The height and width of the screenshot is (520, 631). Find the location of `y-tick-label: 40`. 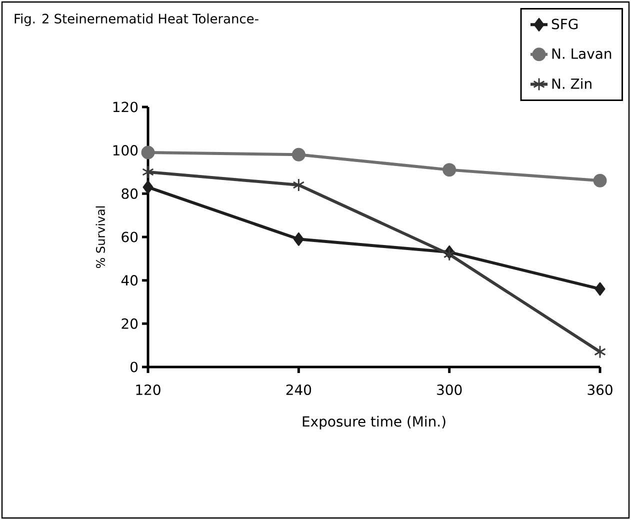

y-tick-label: 40 is located at coordinates (129, 280).